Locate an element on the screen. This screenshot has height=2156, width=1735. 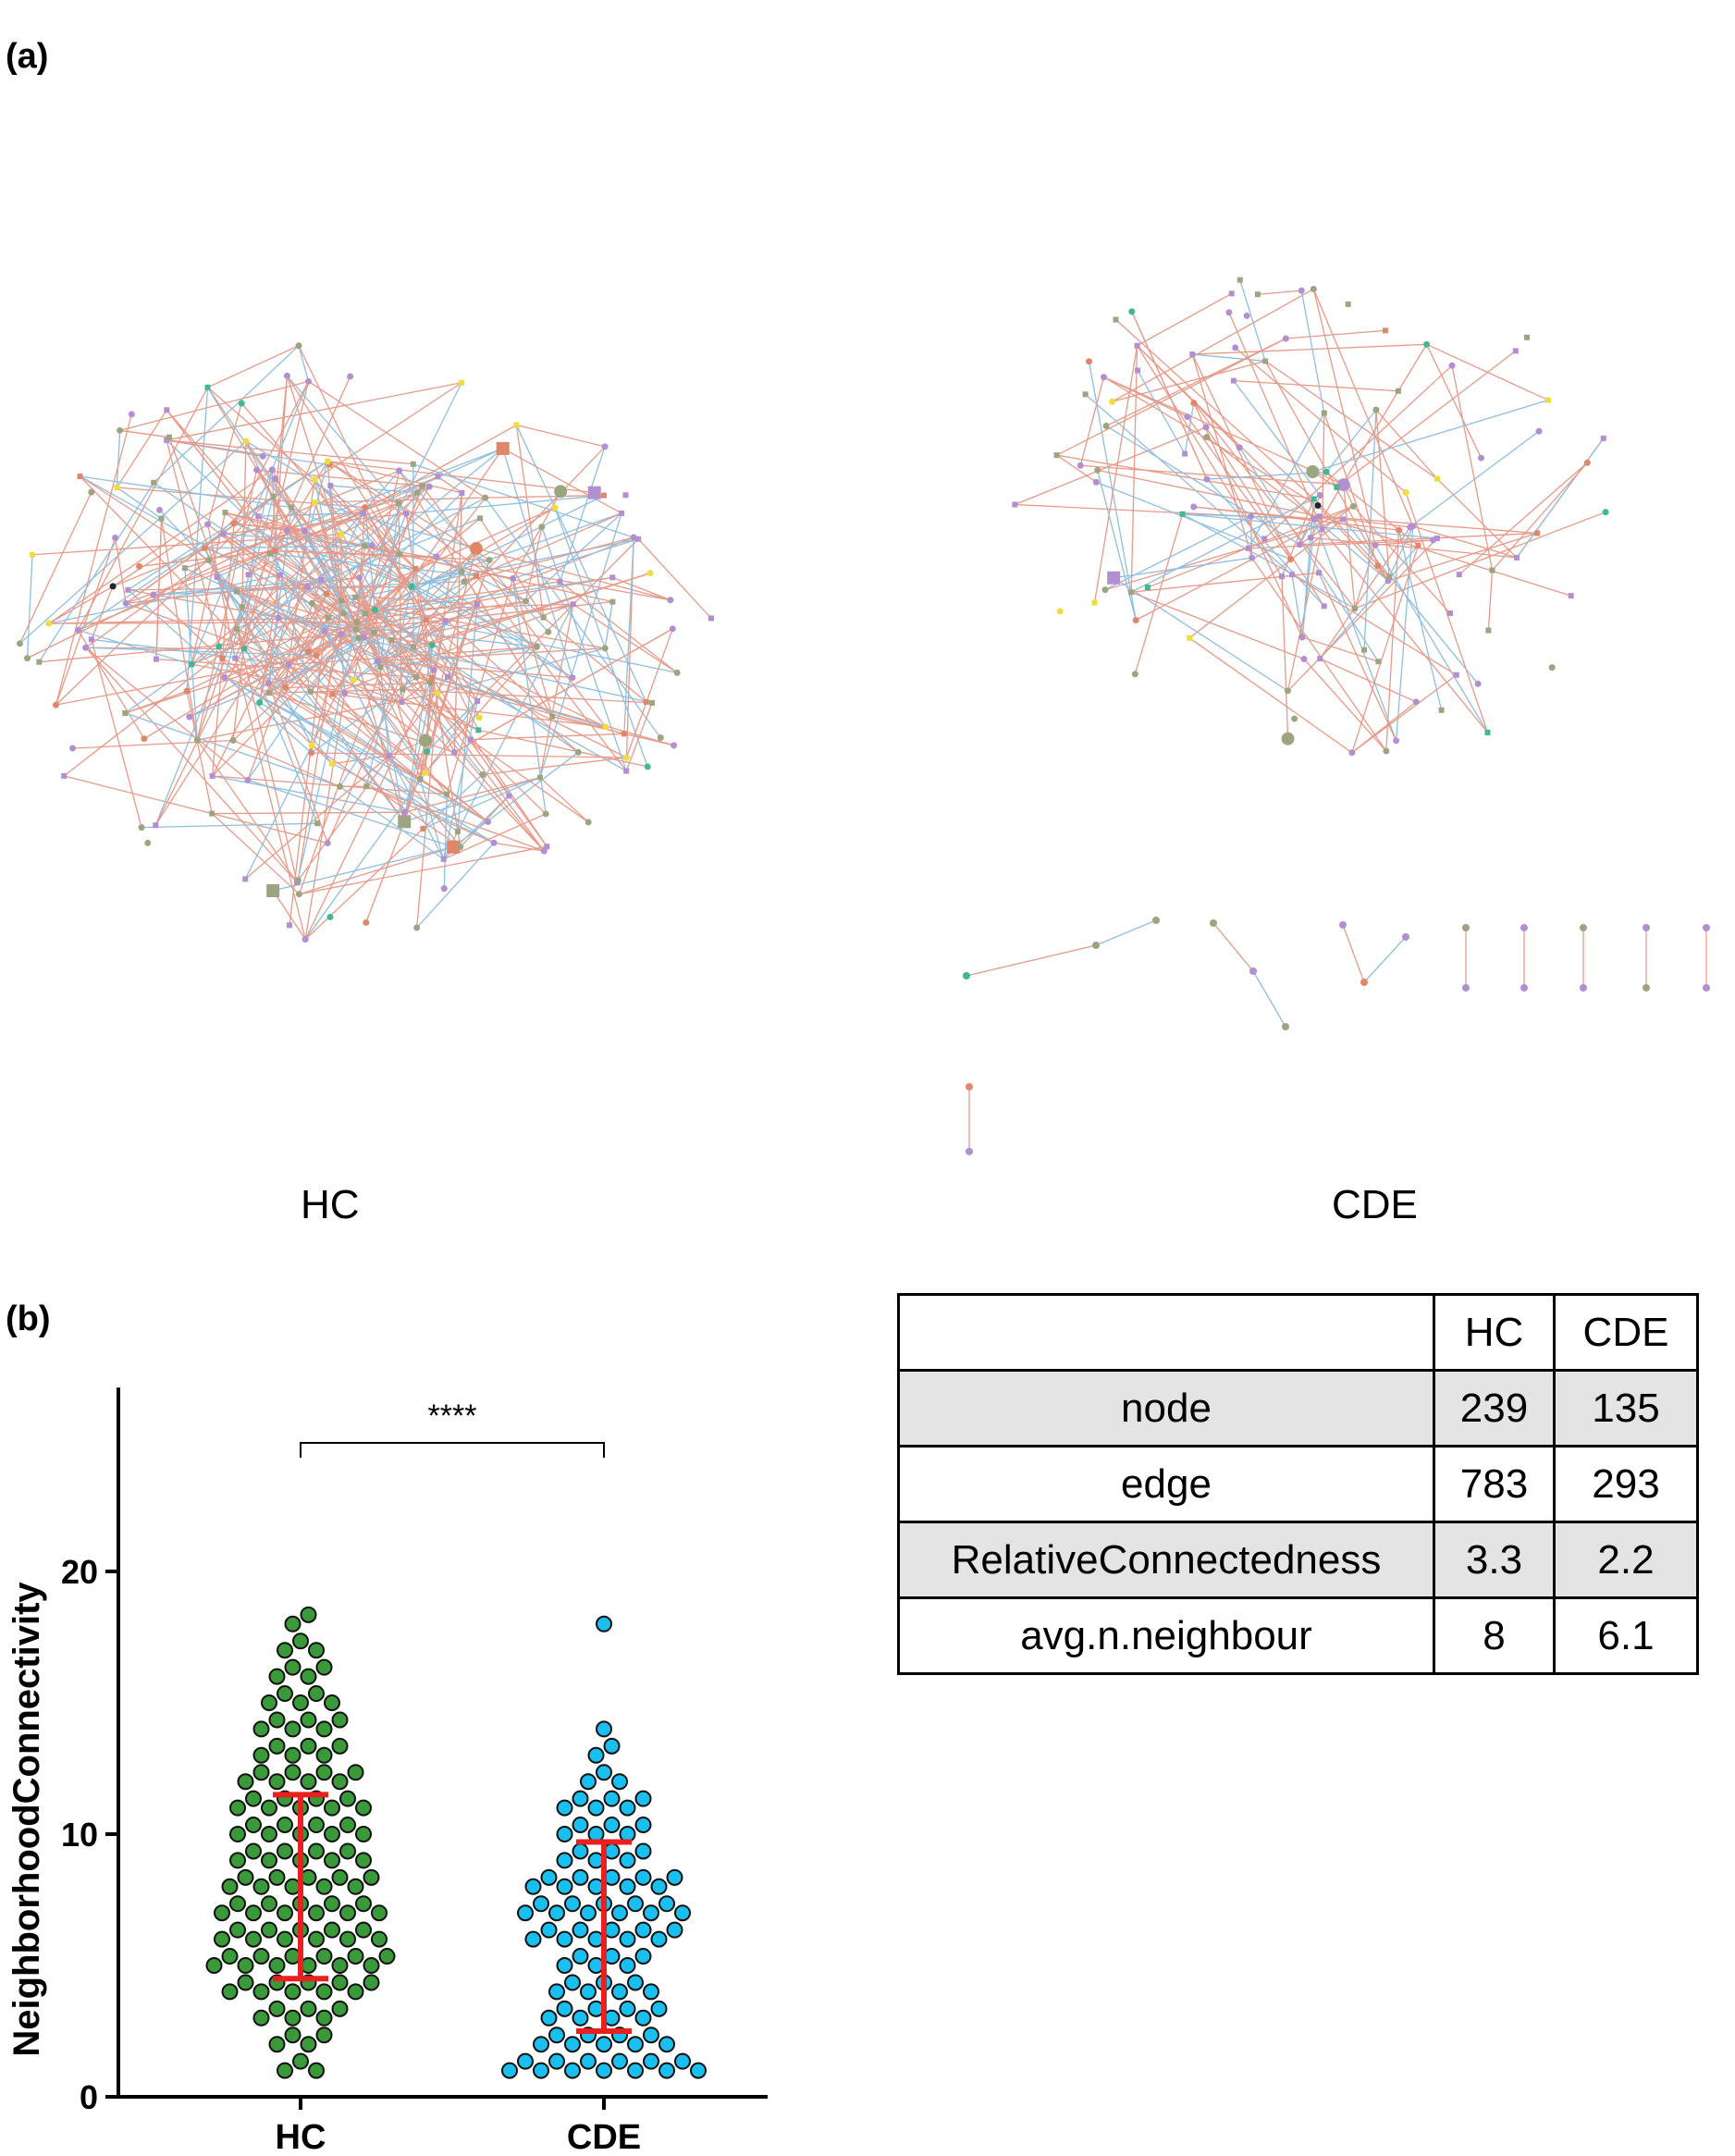
row-label: avg.n.neighbour is located at coordinates (1166, 1636).